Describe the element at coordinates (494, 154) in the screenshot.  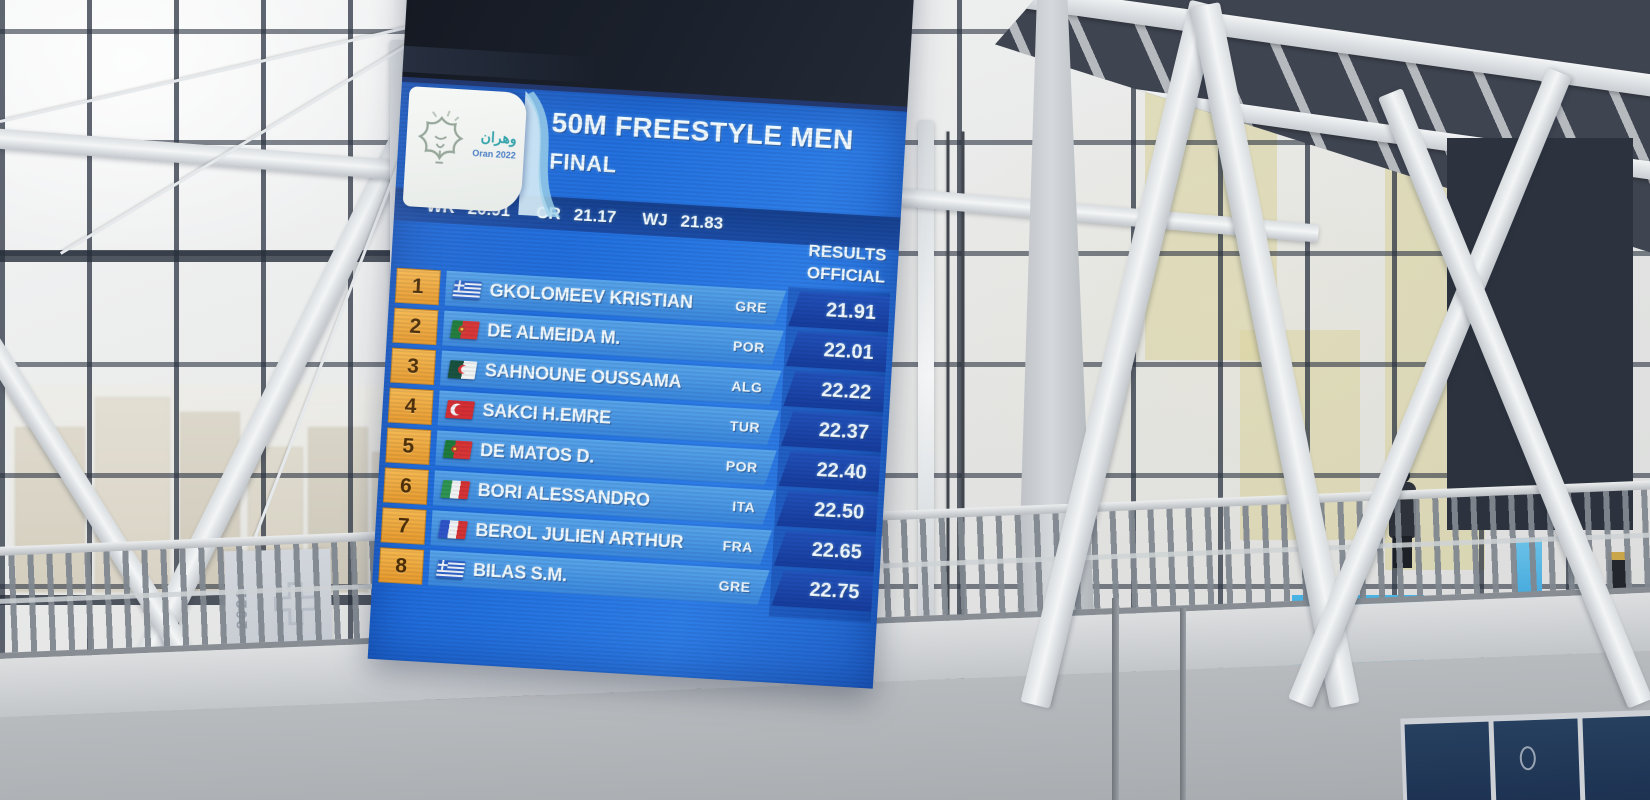
I see `logo-latin-text: Oran 2022` at that location.